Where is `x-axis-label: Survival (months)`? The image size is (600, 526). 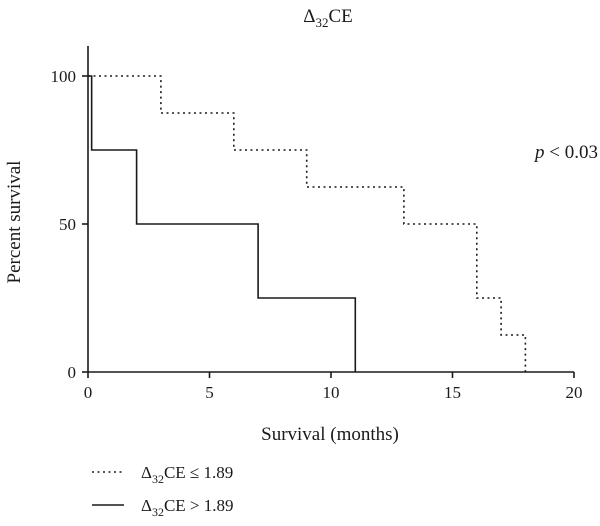 x-axis-label: Survival (months) is located at coordinates (330, 434).